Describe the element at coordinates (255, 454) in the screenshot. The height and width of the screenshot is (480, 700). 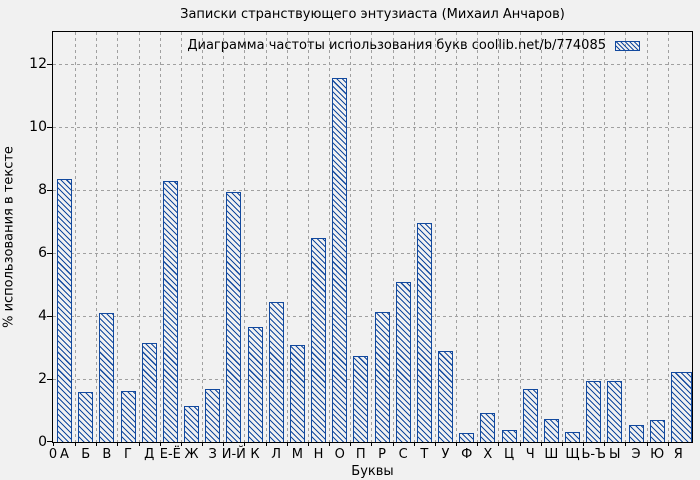
I see `x-tick-label: К` at that location.